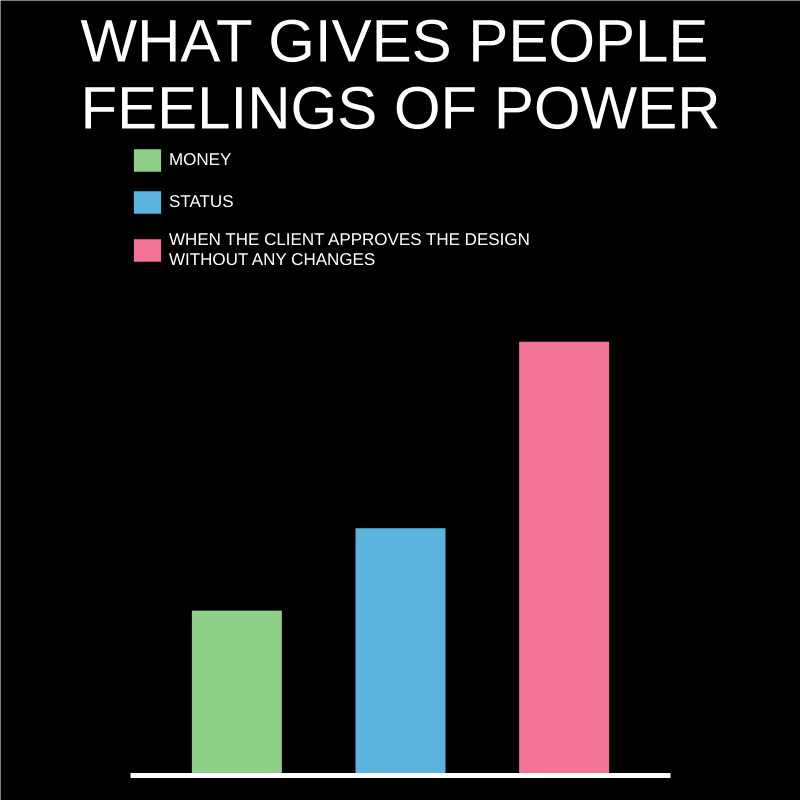  I want to click on legend-label: MONEY, so click(200, 160).